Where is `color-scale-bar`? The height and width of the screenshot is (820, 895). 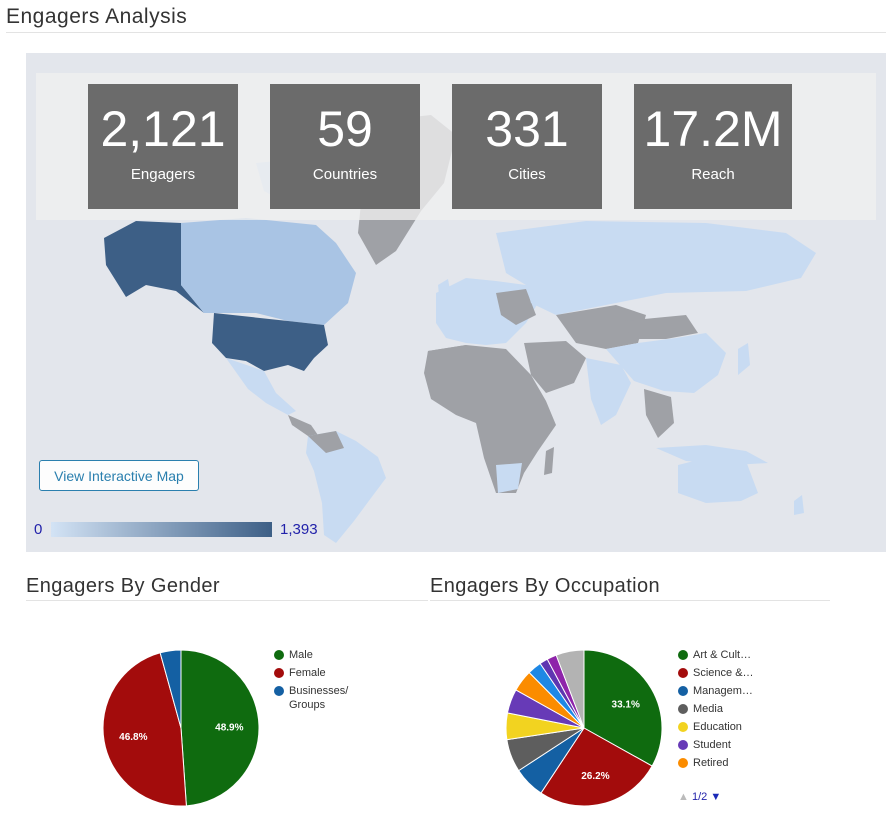
color-scale-bar is located at coordinates (161, 529).